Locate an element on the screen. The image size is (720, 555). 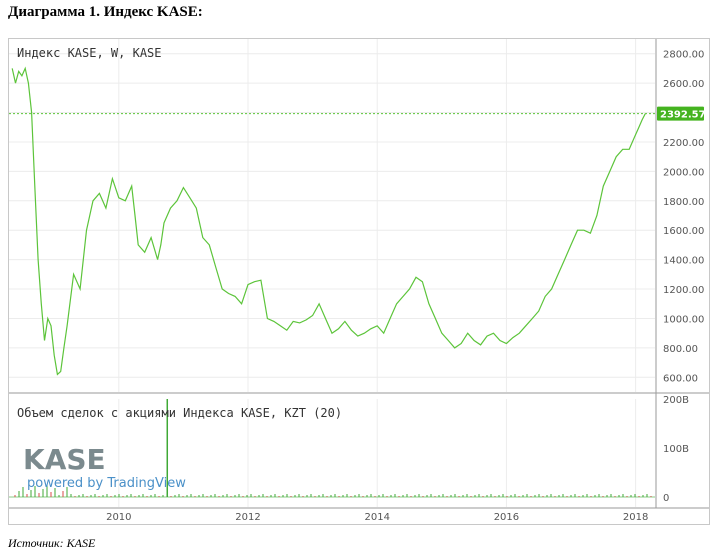
price-tick-label: 1400.00 is located at coordinates (683, 261).